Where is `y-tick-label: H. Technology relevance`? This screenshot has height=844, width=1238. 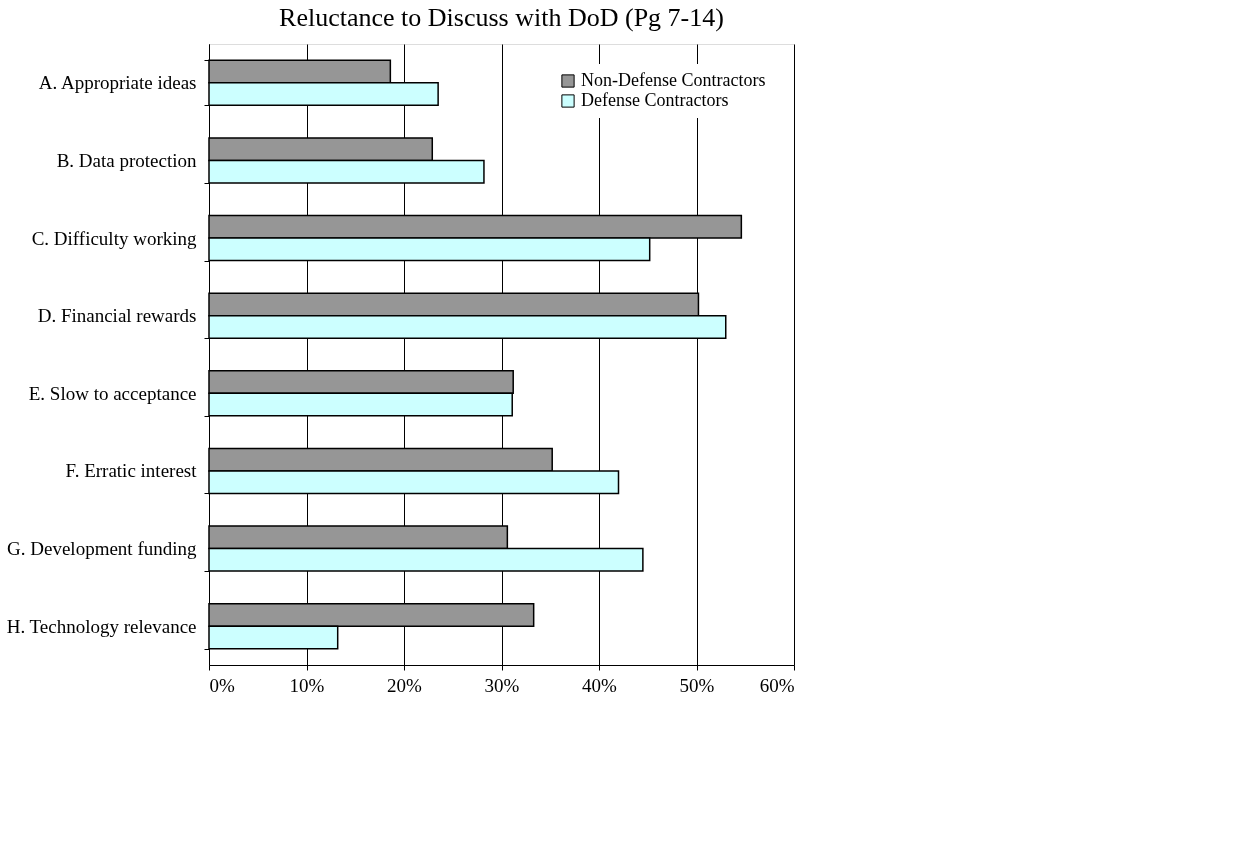
y-tick-label: H. Technology relevance is located at coordinates (101, 626).